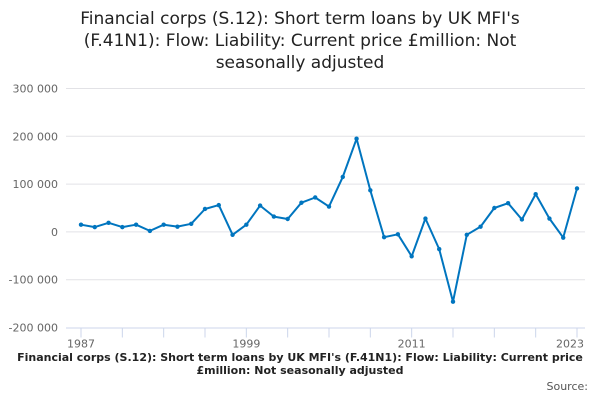 This screenshot has height=400, width=600. Describe the element at coordinates (33, 328) in the screenshot. I see `y-tick-label: -200 000` at that location.